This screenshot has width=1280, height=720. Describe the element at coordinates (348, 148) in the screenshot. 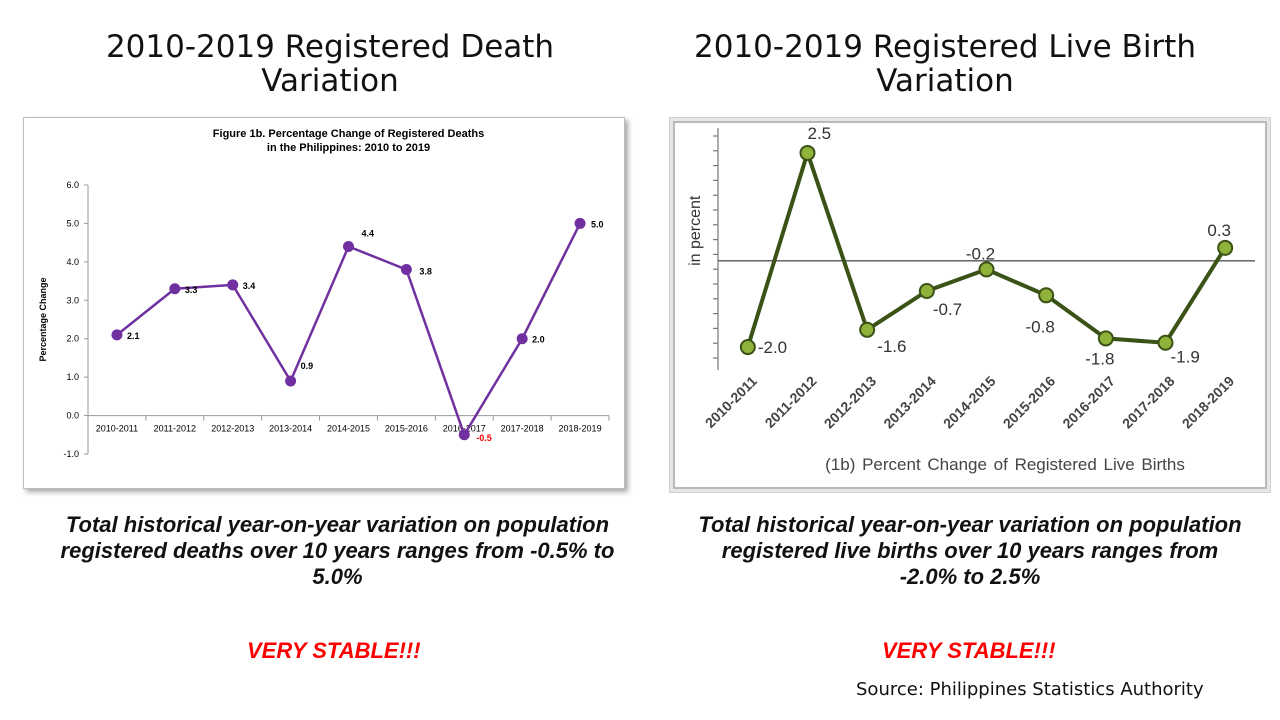

I see `chart-subtitle: in the Philippines: 2010 to 2019` at that location.